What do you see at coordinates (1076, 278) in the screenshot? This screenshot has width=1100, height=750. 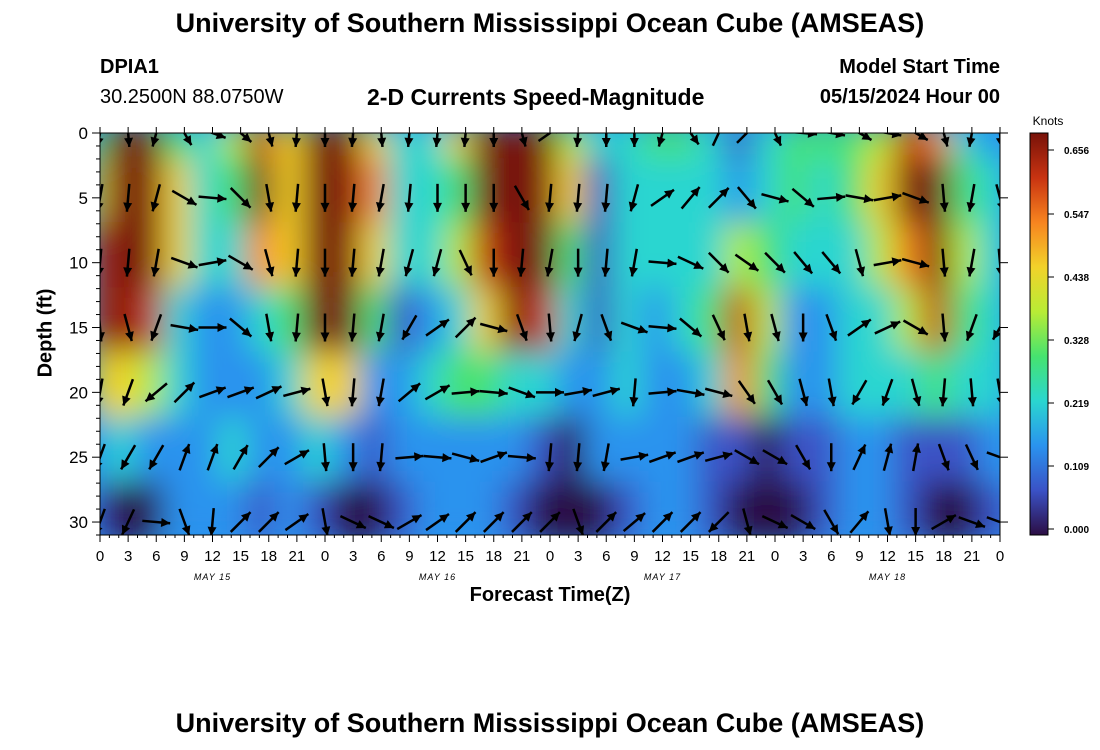 I see `colorbar-tick-label: 0.438` at bounding box center [1076, 278].